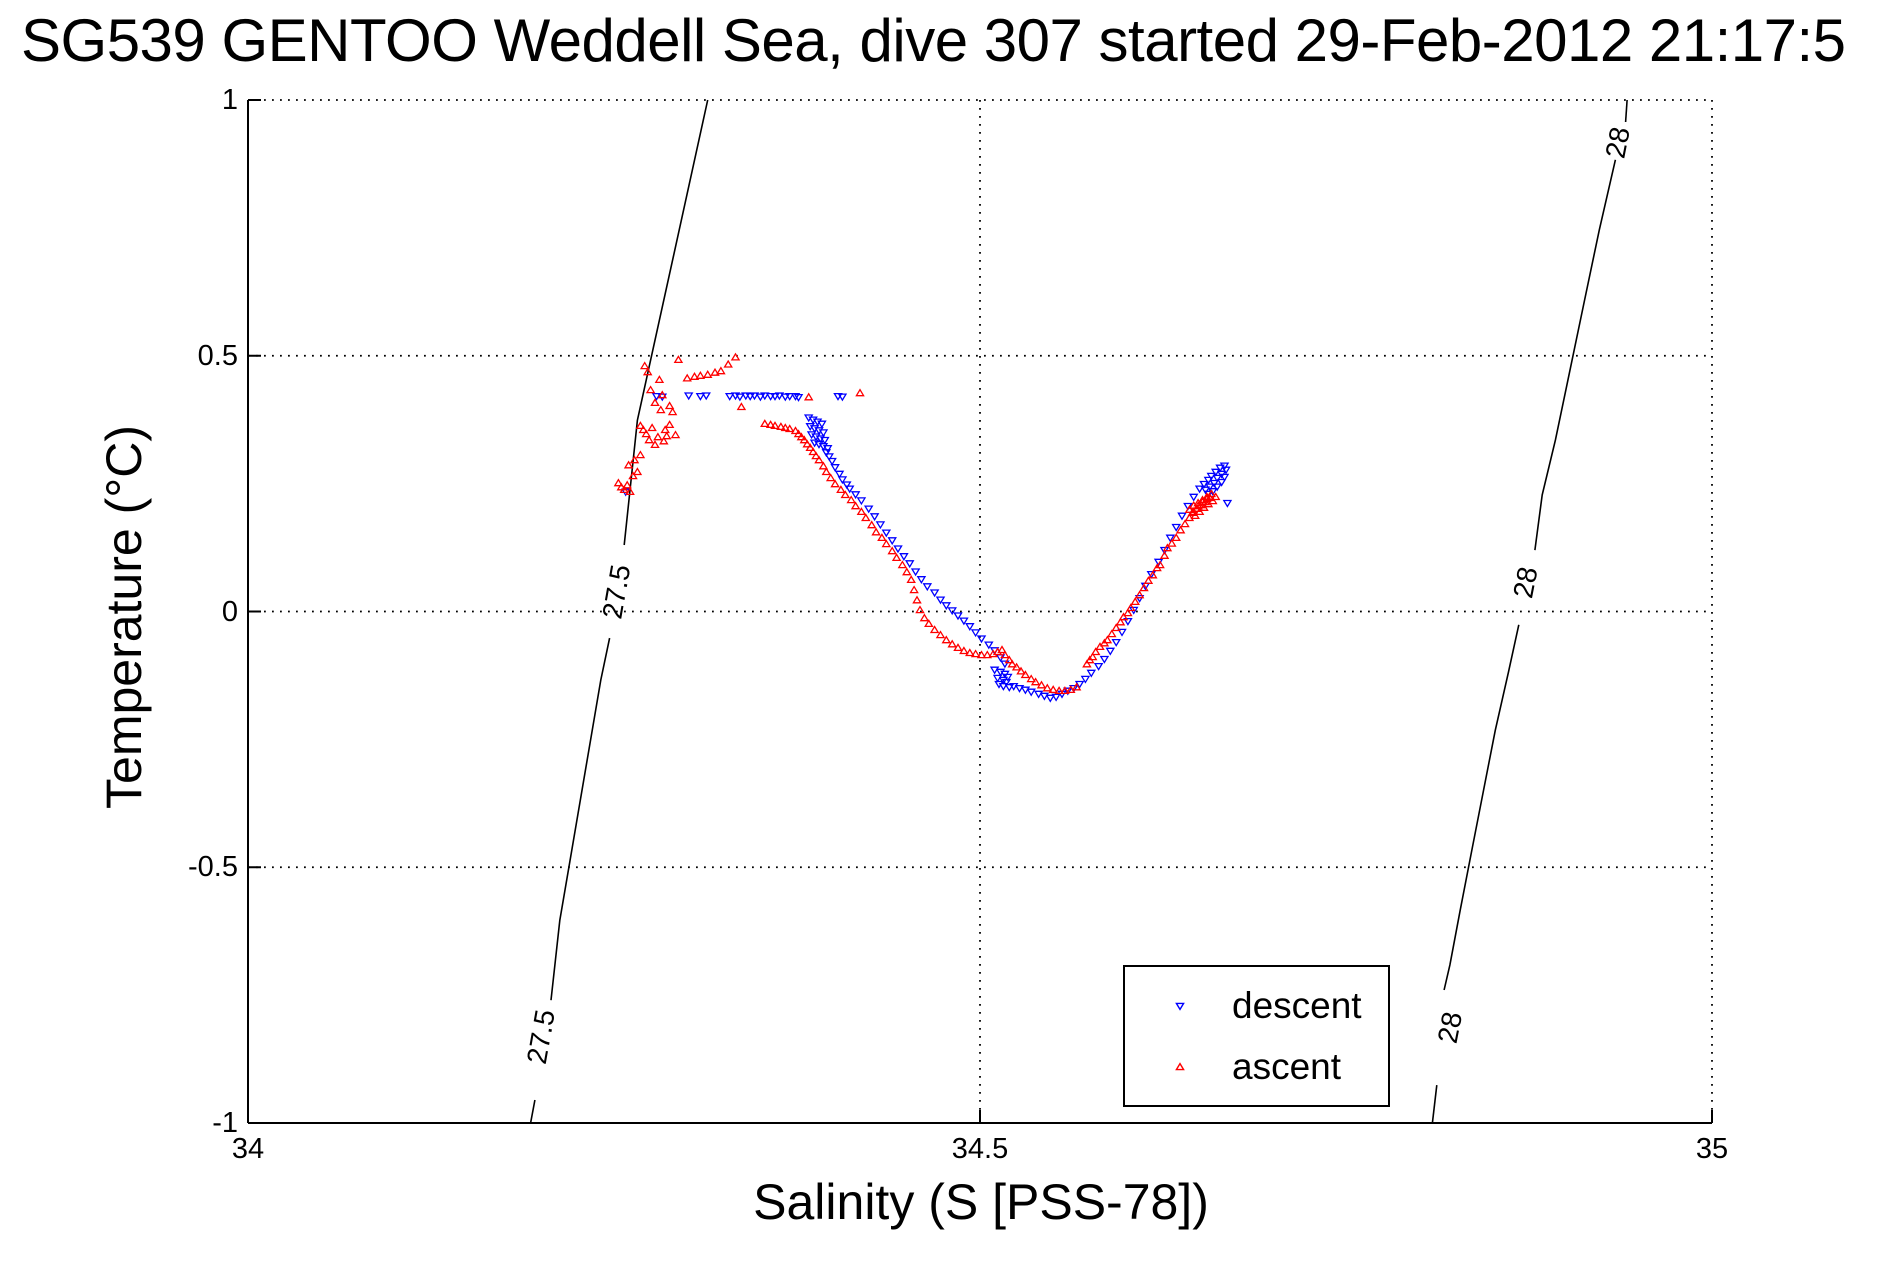 The width and height of the screenshot is (1891, 1262). What do you see at coordinates (619, 611) in the screenshot?
I see `contour-line-27.5` at bounding box center [619, 611].